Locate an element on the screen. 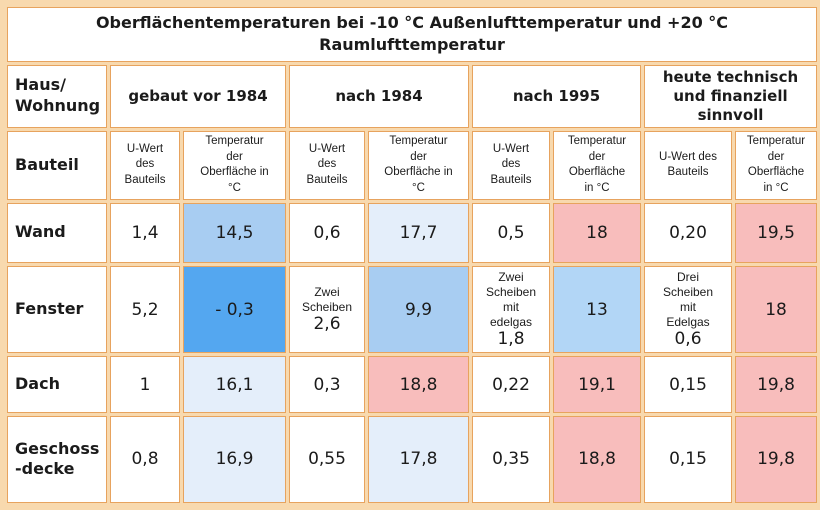 The image size is (820, 510). cell: Drei Scheiben mit Edelgas 0,6 is located at coordinates (688, 310).